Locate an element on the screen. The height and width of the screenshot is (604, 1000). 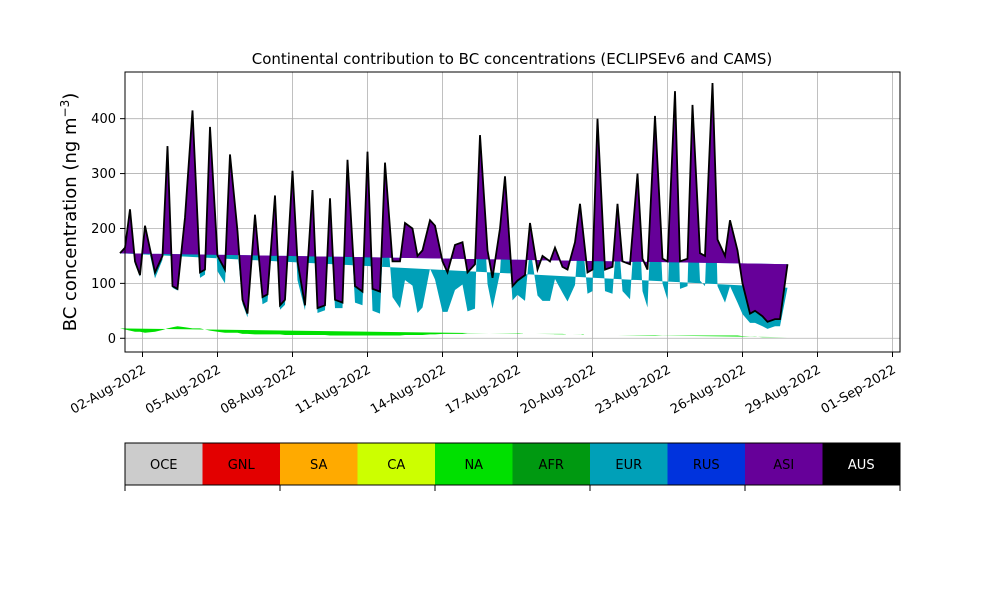
y-axis-label-main: BC concentration (ng m is located at coordinates (70, 224).